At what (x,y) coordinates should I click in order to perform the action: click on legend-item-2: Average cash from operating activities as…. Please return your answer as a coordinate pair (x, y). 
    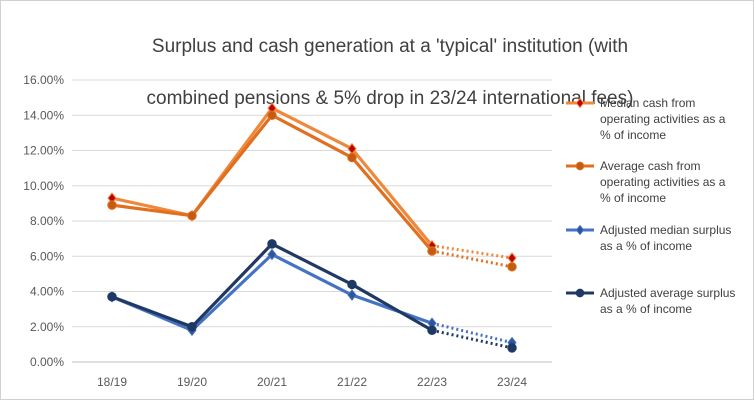
    Looking at the image, I should click on (646, 182).